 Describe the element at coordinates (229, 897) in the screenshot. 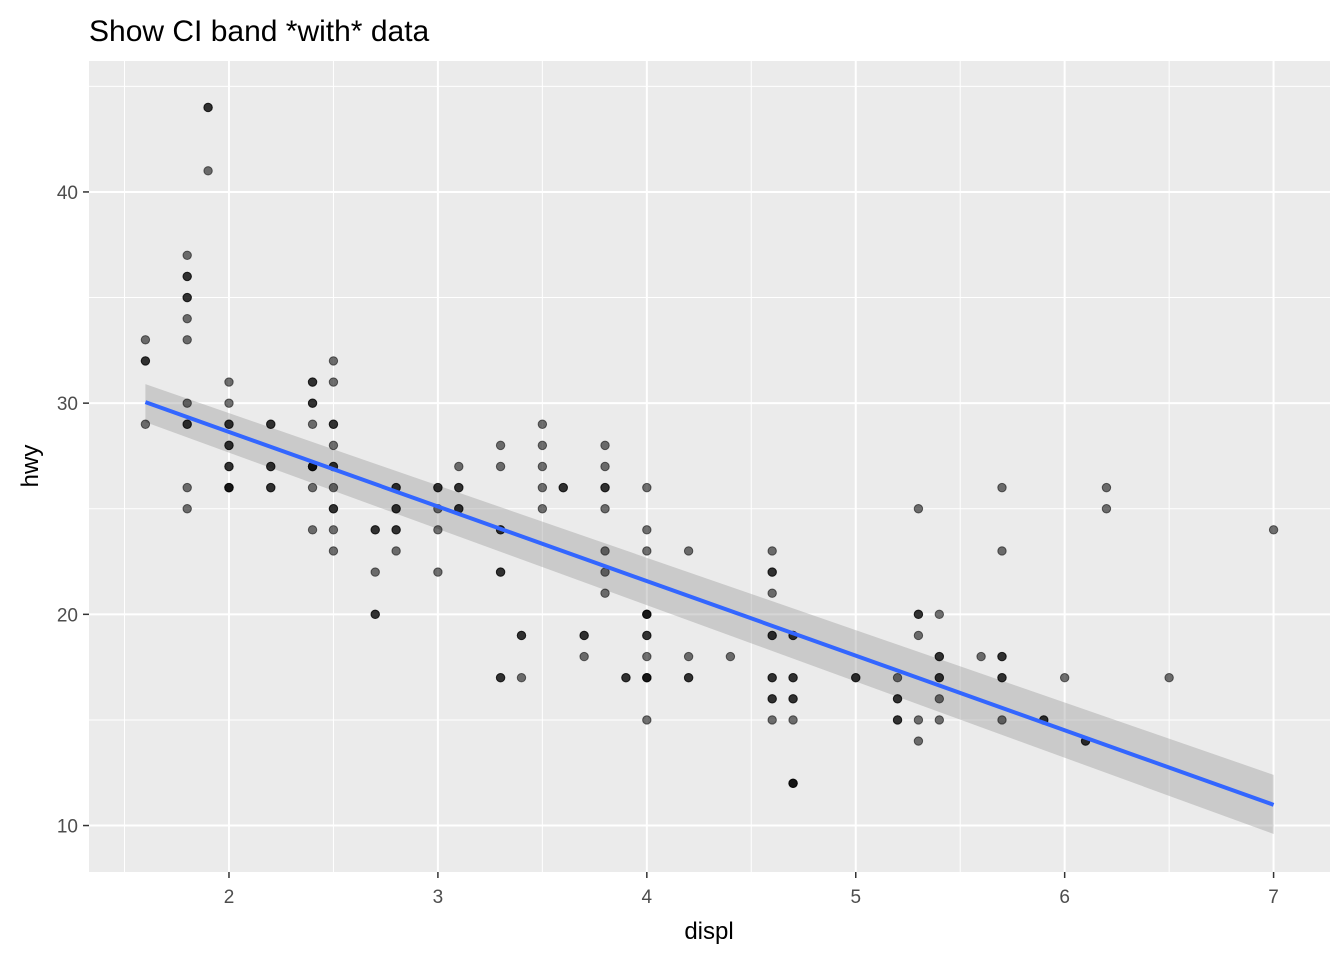

I see `x-tick-label: 2` at that location.